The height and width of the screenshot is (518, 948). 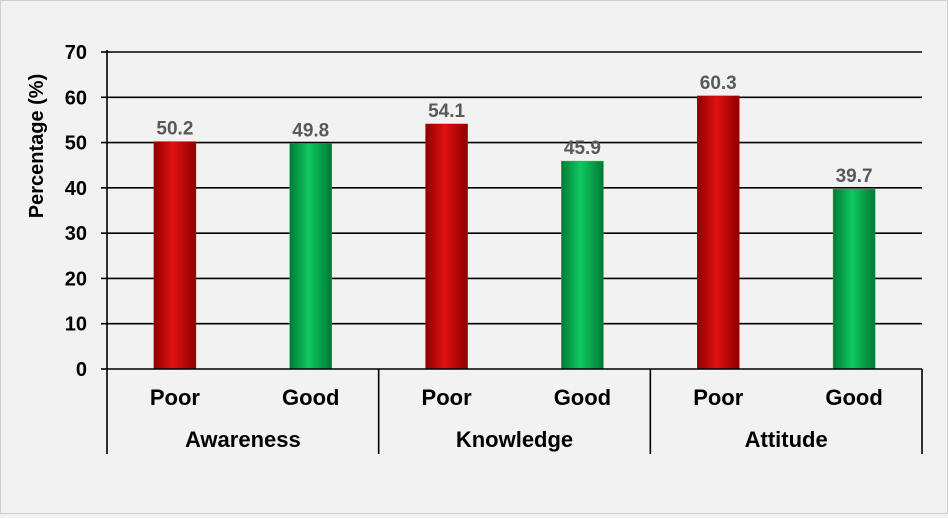 I want to click on x-tick-label-knowledge-good: Good, so click(x=582, y=397).